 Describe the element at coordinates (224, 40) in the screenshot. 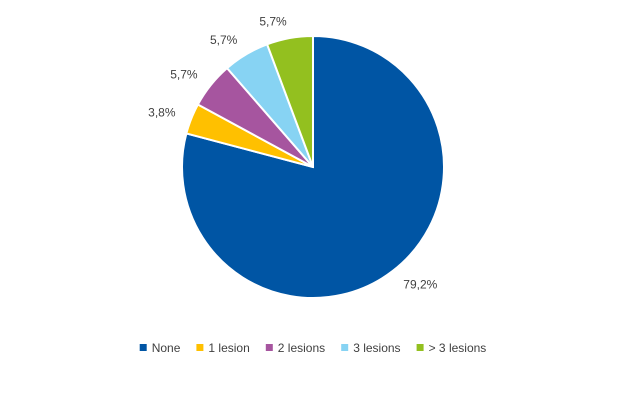

I see `pie-slice-label-3: 5,7%` at that location.